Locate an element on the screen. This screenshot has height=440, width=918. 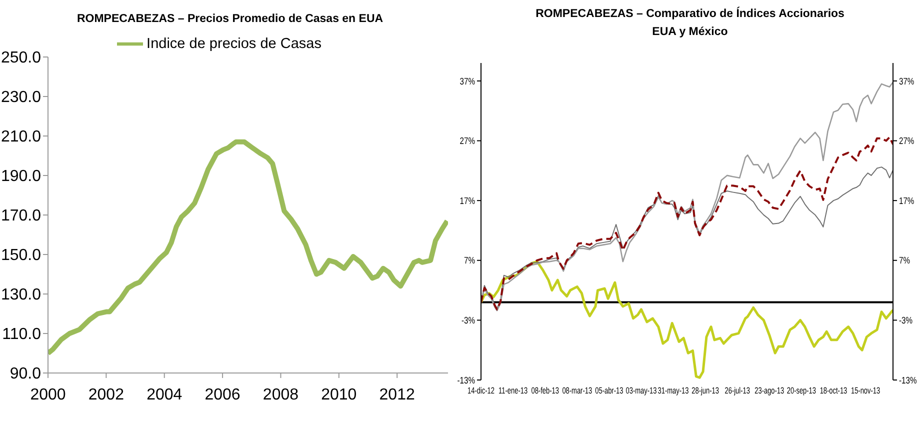
y2-tick-label: -3% is located at coordinates (906, 320).